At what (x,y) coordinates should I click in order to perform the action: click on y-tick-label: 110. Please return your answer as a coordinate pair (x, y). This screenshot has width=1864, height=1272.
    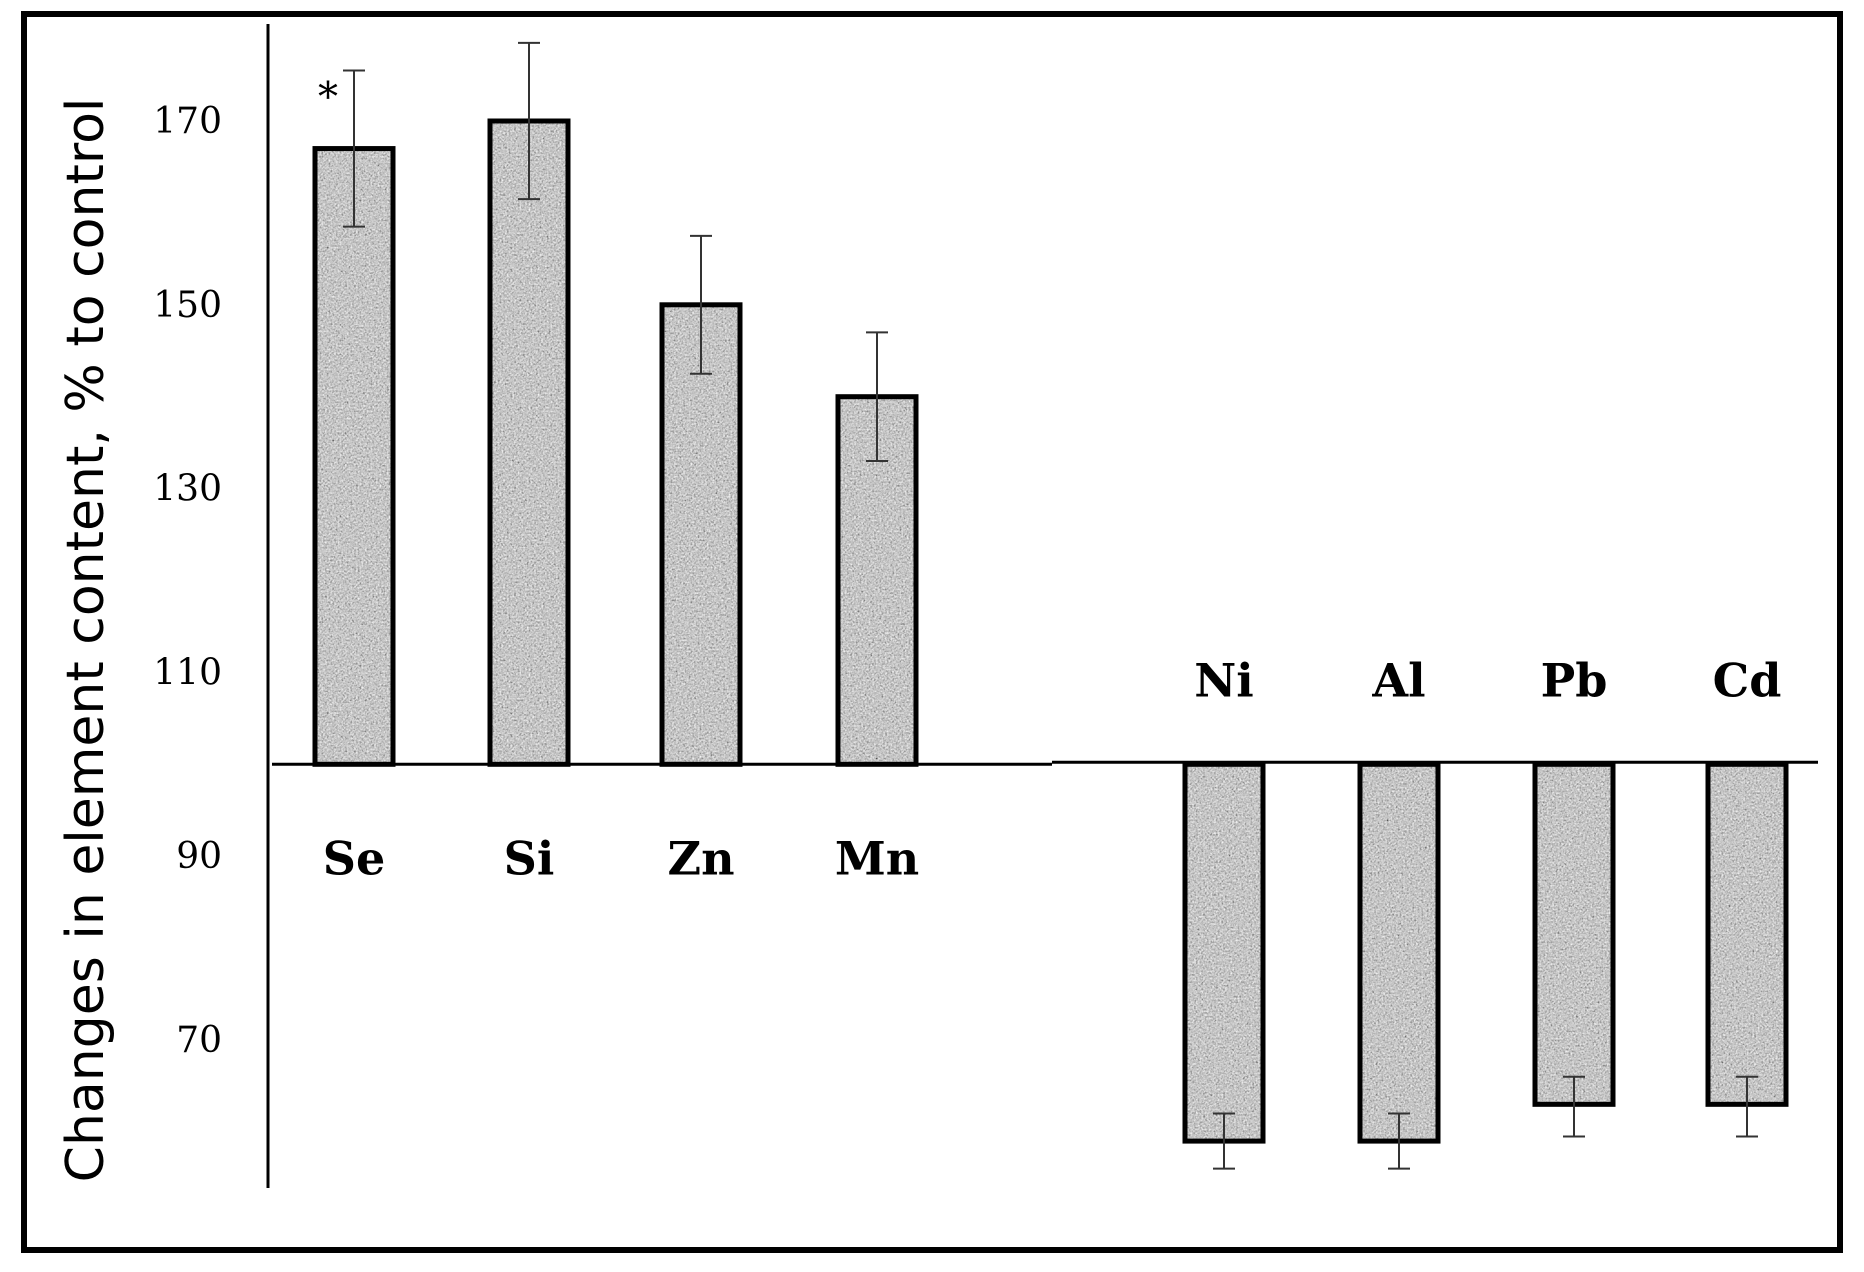
    Looking at the image, I should click on (187, 672).